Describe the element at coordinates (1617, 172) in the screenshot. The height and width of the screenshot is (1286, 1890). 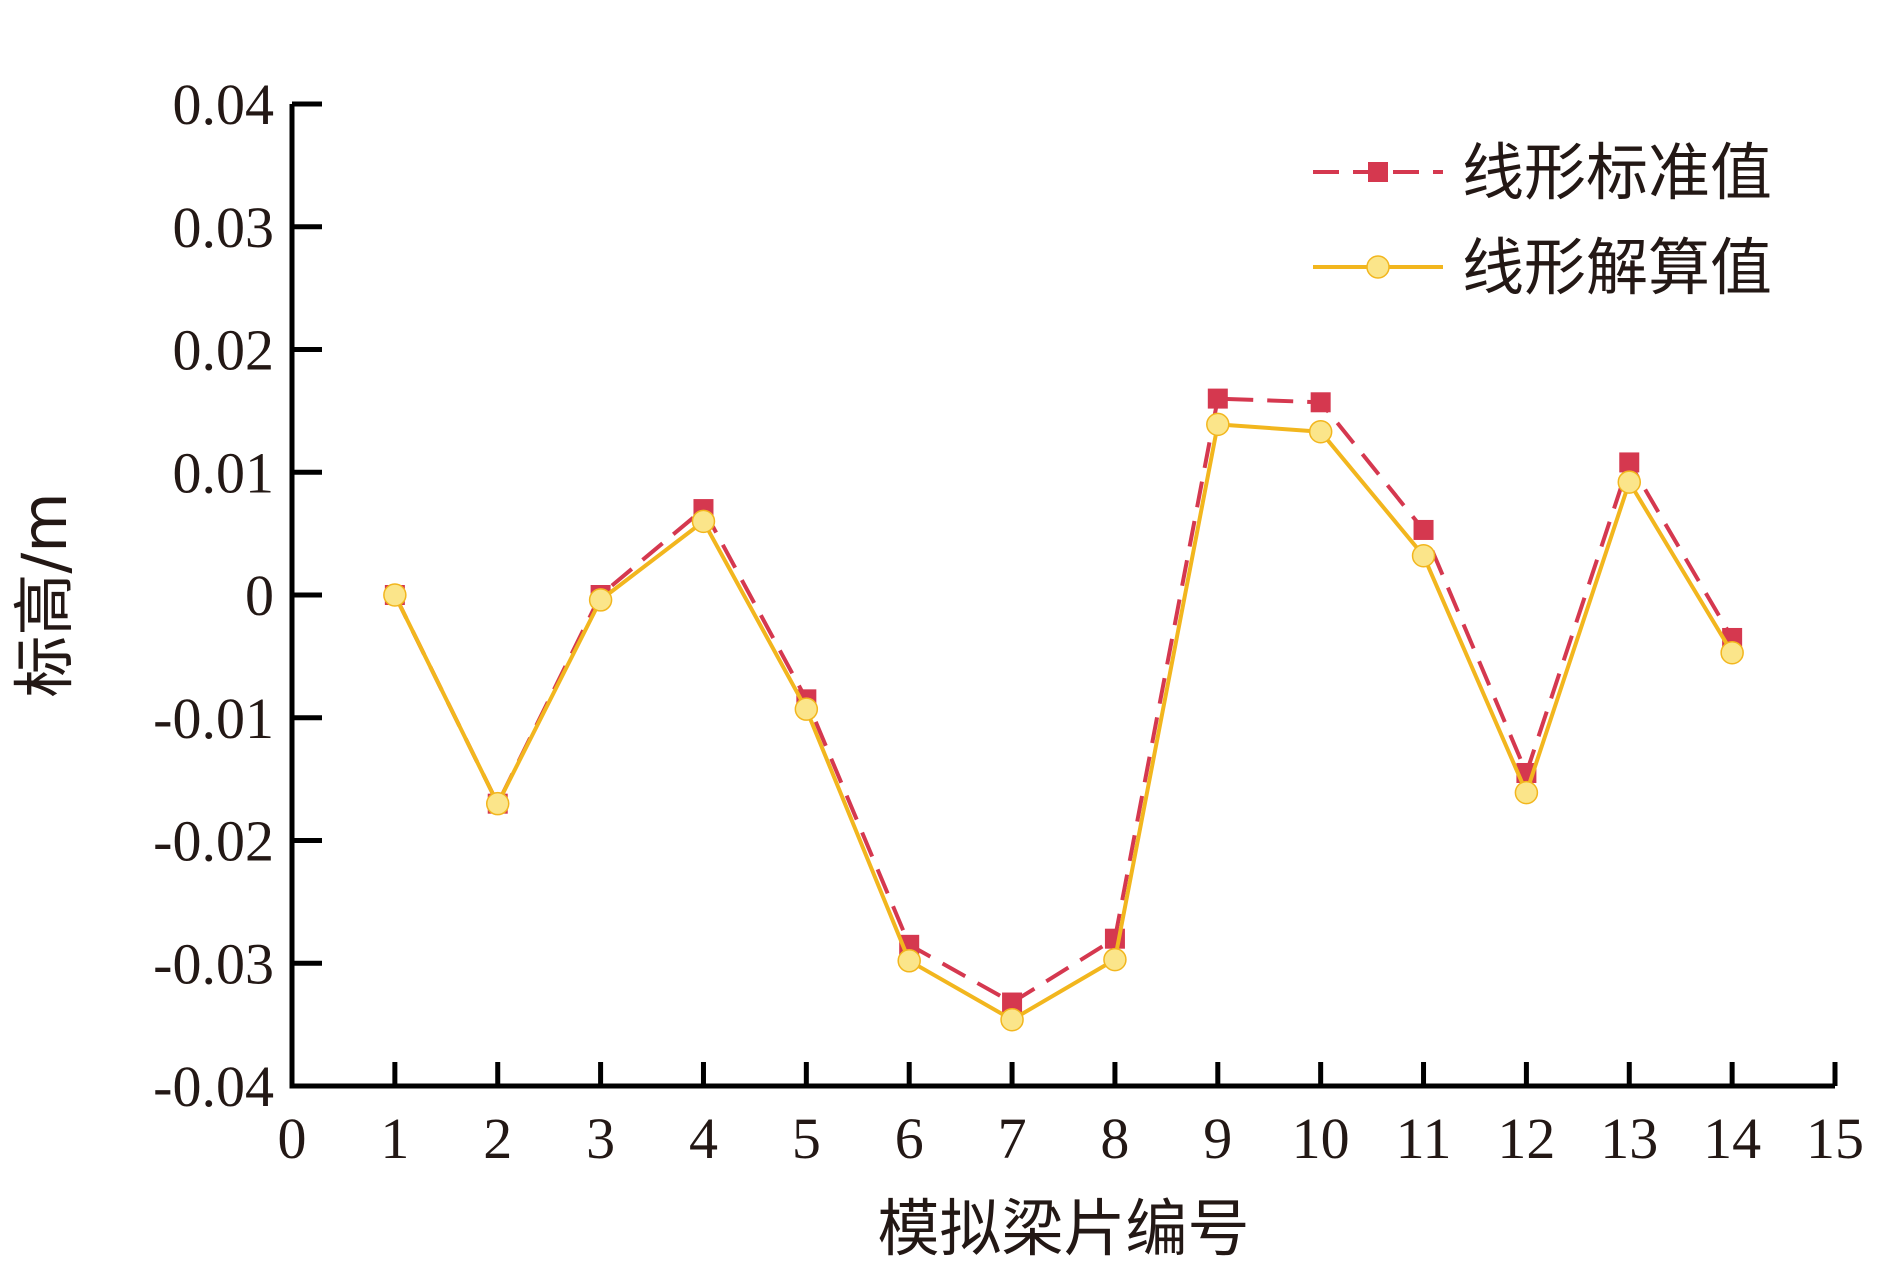
I see `legend-label: 线形标准值` at that location.